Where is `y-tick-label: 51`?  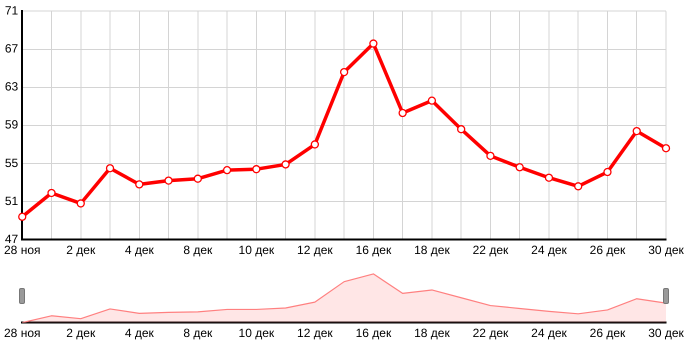 y-tick-label: 51 is located at coordinates (11, 201).